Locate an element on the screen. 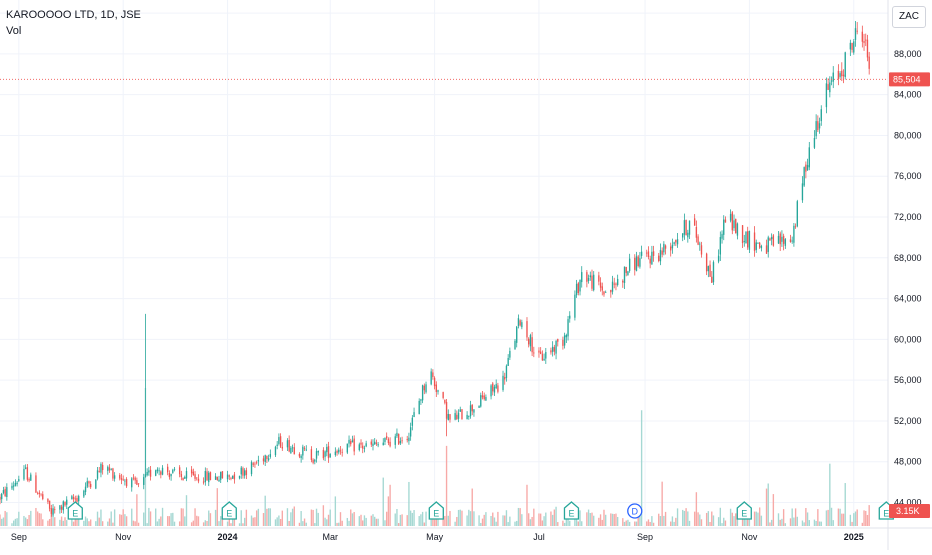 The width and height of the screenshot is (932, 555). y-tick-label: 76,000 is located at coordinates (908, 176).